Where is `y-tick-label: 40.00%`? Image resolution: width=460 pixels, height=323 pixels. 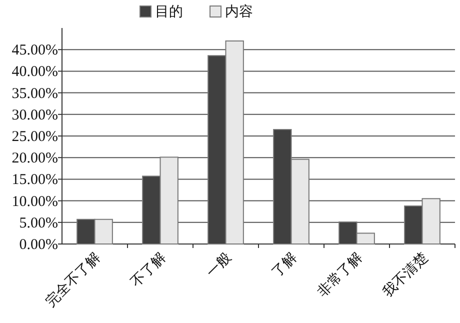
y-tick-label: 40.00% is located at coordinates (35, 72).